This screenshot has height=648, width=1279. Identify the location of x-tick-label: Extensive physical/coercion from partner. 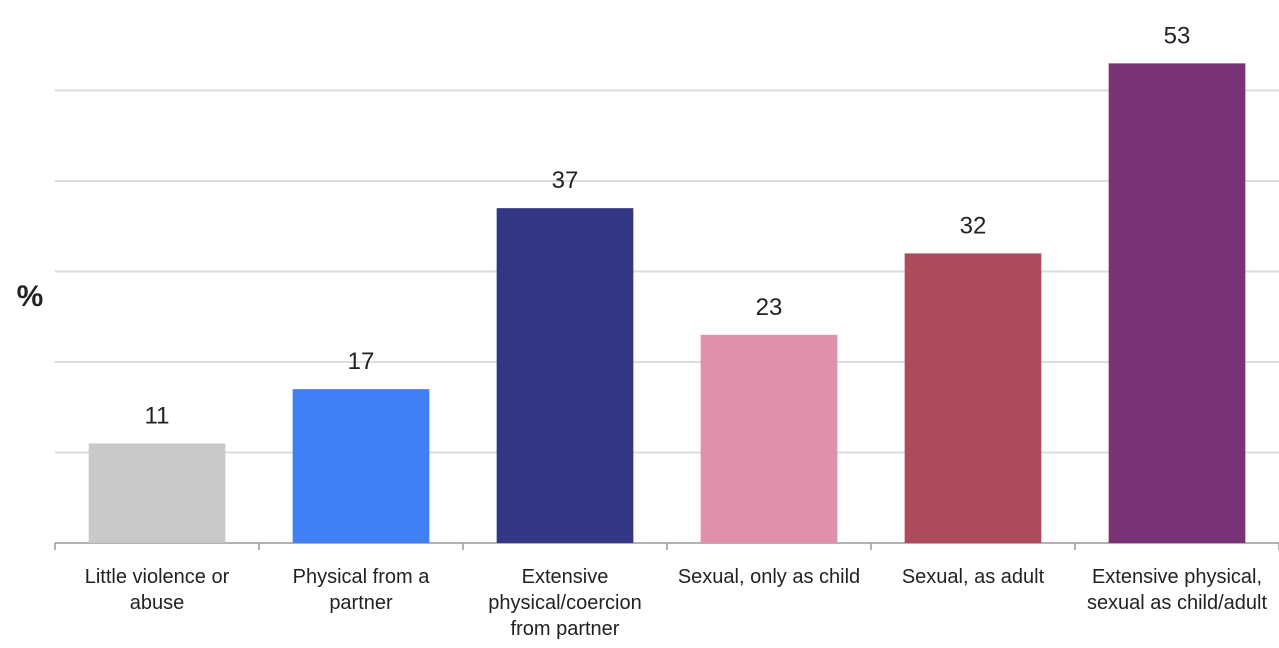
(565, 603).